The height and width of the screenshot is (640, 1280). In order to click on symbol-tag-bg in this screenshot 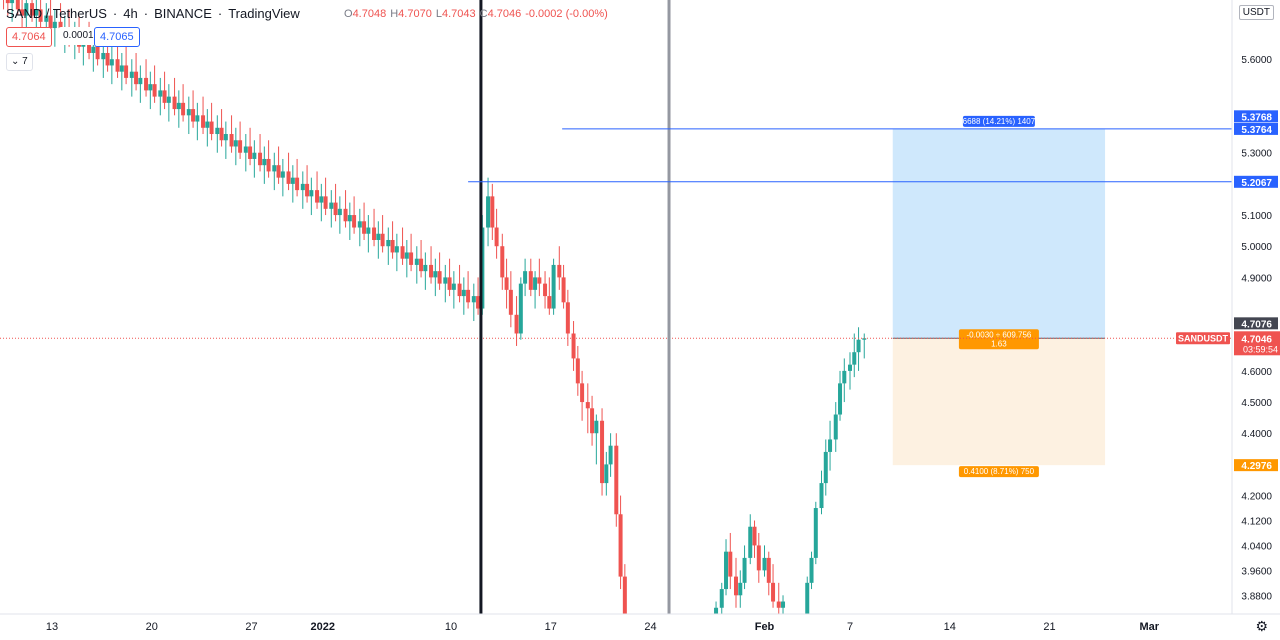, I will do `click(1203, 338)`.